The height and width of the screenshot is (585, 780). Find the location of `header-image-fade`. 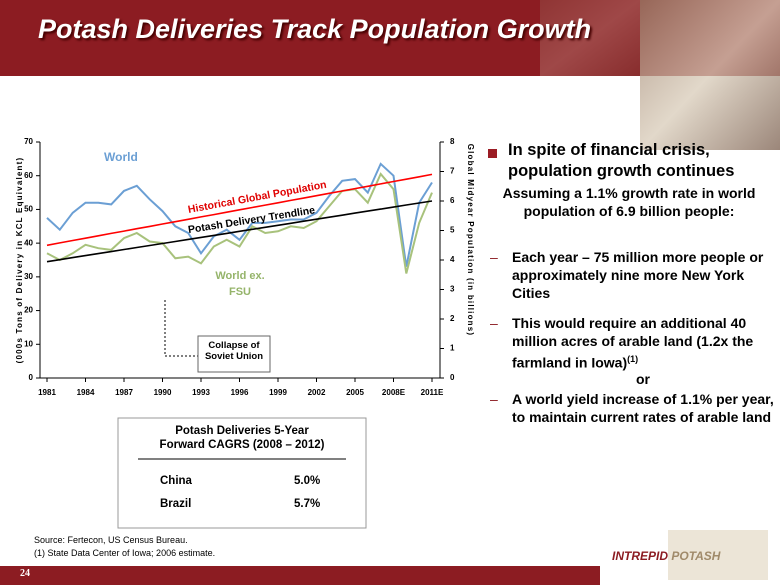

header-image-fade is located at coordinates (590, 38).